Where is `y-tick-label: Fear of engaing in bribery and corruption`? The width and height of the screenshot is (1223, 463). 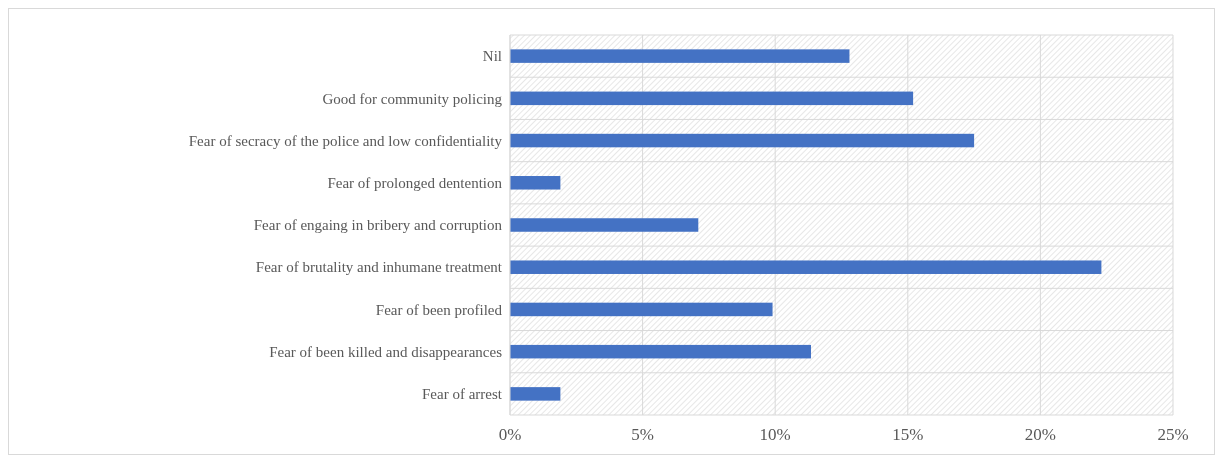
y-tick-label: Fear of engaing in bribery and corruption is located at coordinates (378, 225).